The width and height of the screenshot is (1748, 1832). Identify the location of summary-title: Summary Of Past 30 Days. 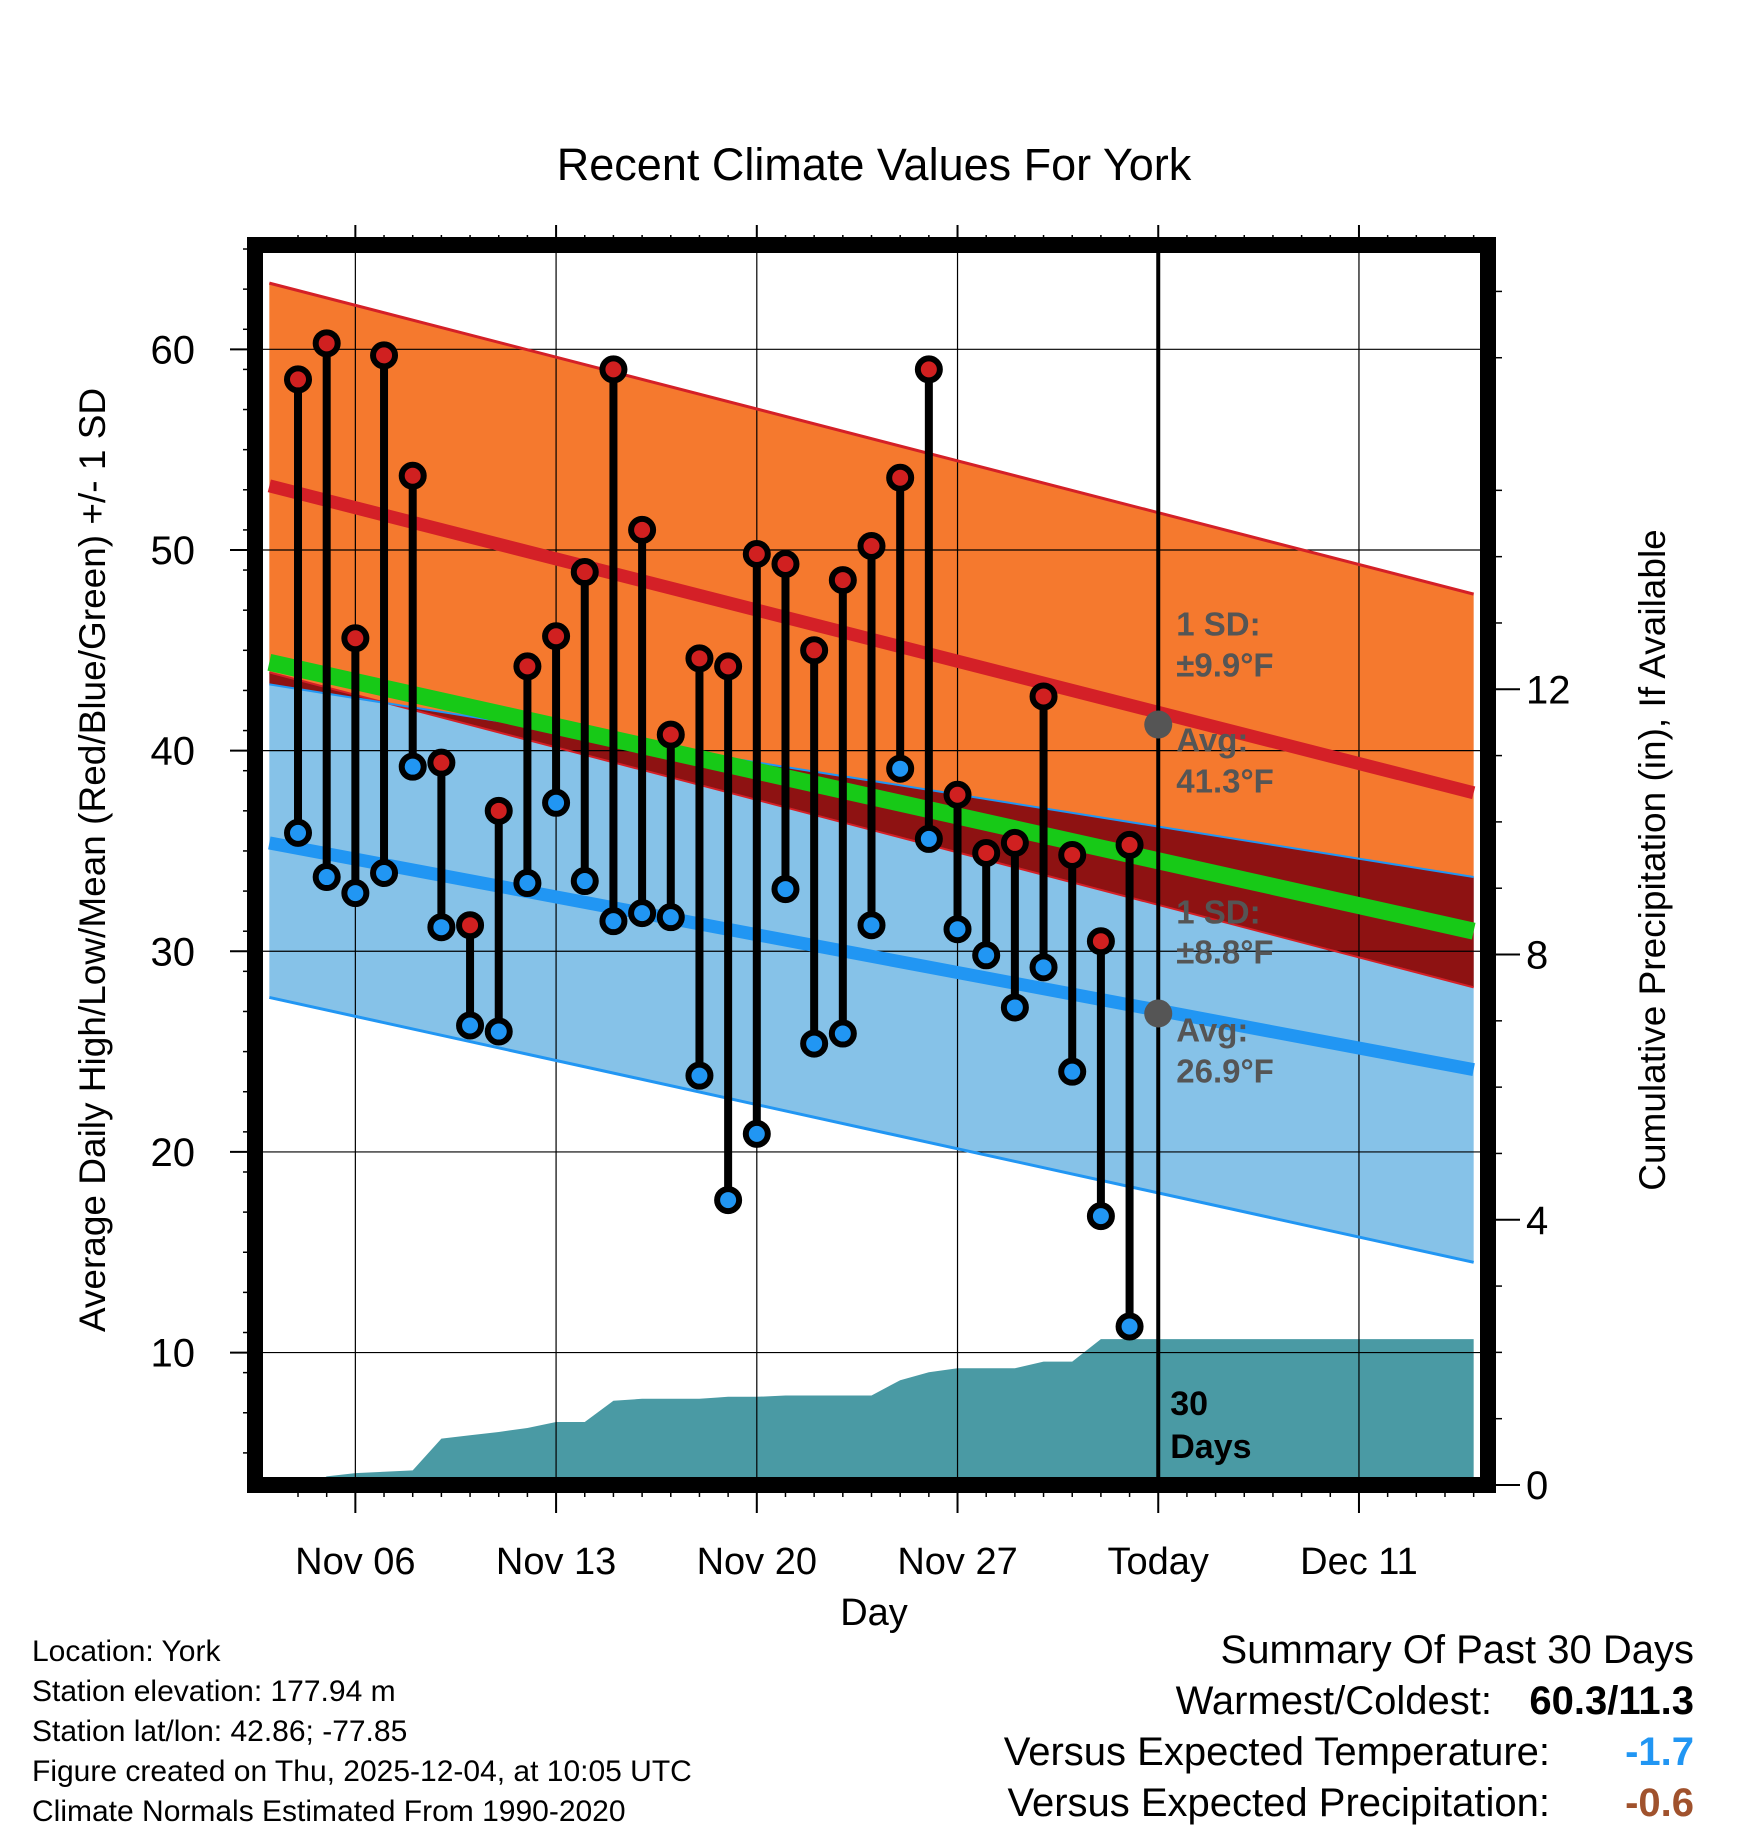
(1457, 1650).